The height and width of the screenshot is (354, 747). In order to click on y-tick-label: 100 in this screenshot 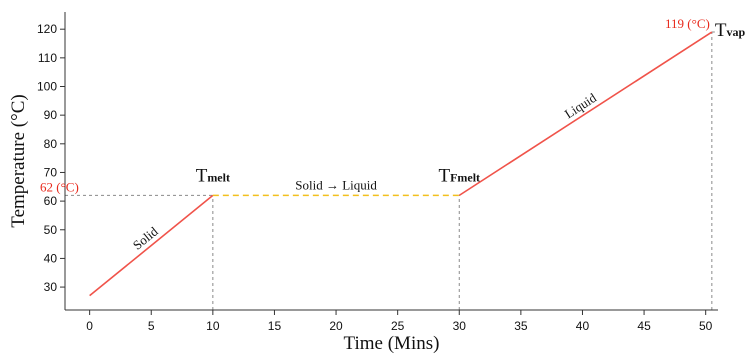, I will do `click(47, 87)`.